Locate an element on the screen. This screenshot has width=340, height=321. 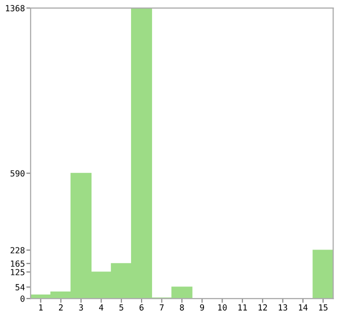
x-tick-label: 10 is located at coordinates (222, 307).